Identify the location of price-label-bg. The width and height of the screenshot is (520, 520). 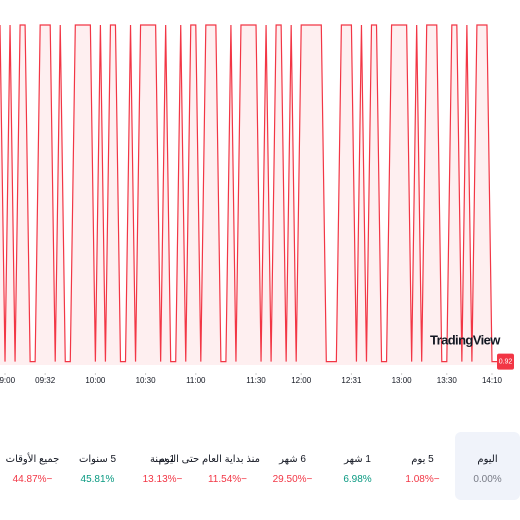
(505, 361).